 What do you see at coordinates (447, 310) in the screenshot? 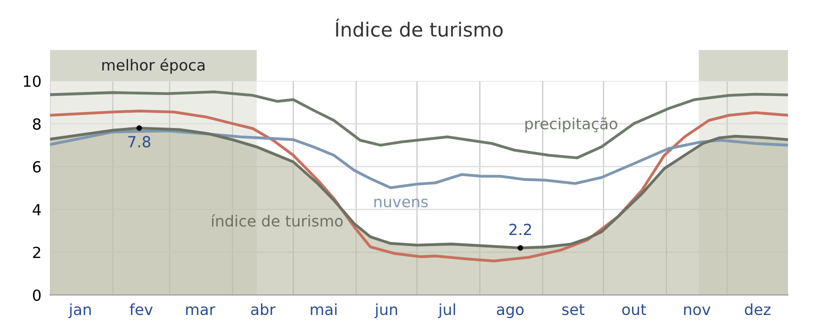
I see `x-tick-label: jul` at bounding box center [447, 310].